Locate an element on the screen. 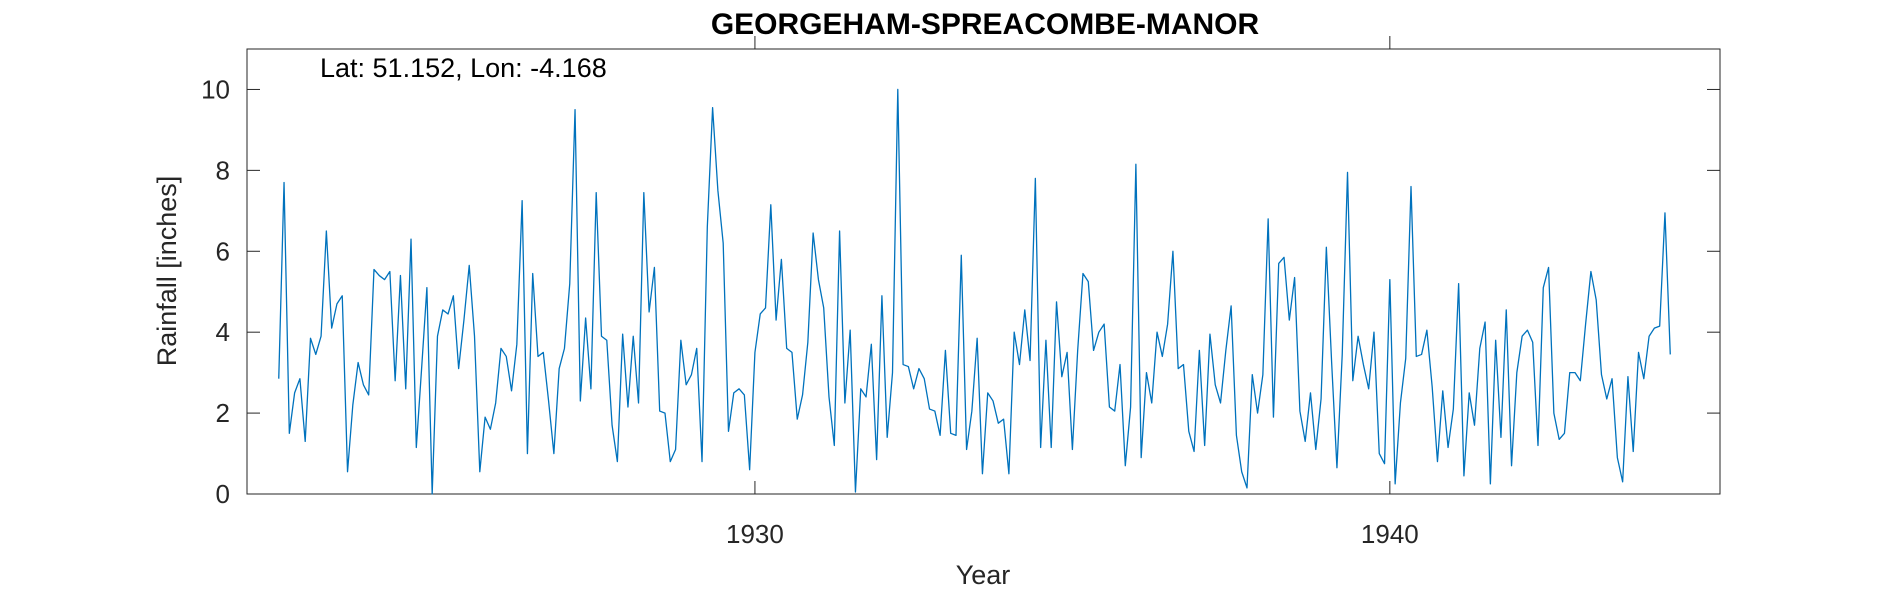  y-tick-label: 2 is located at coordinates (223, 413).